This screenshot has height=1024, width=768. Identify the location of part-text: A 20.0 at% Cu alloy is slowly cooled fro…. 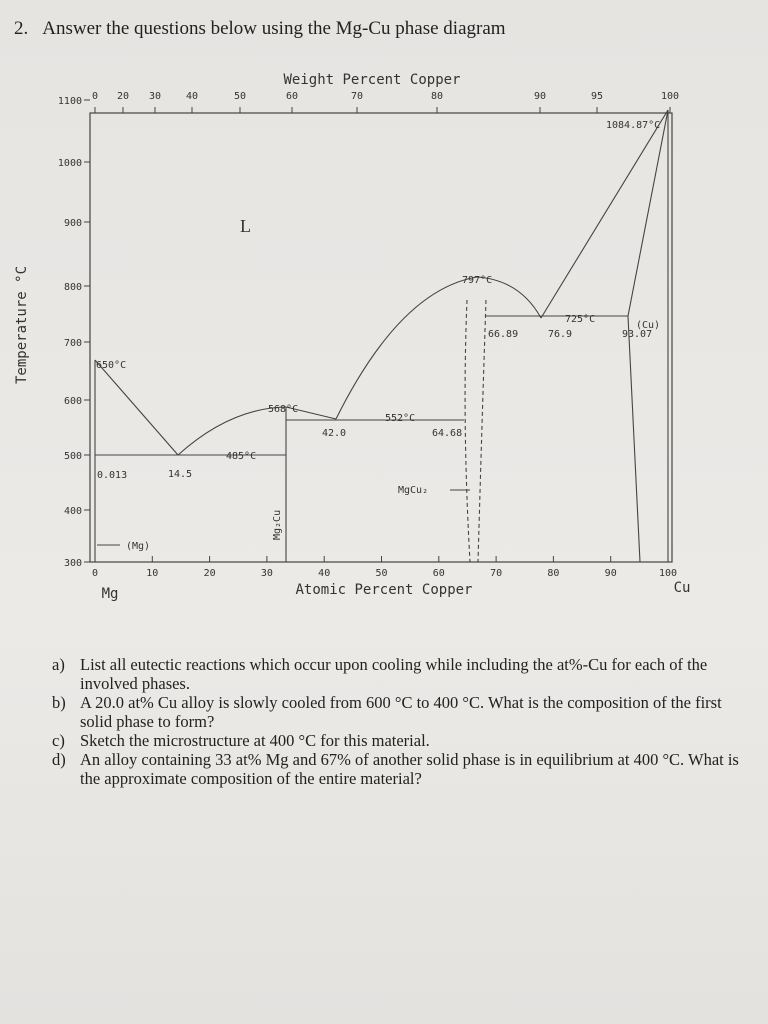
(401, 712).